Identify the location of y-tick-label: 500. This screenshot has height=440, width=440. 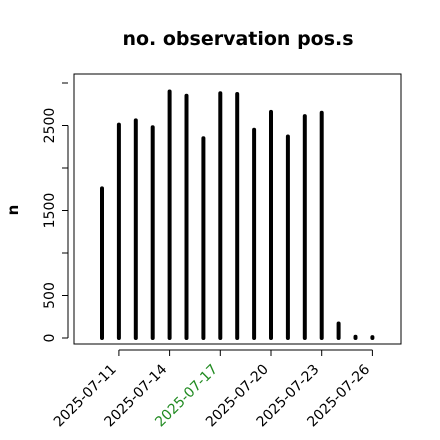
(50, 295).